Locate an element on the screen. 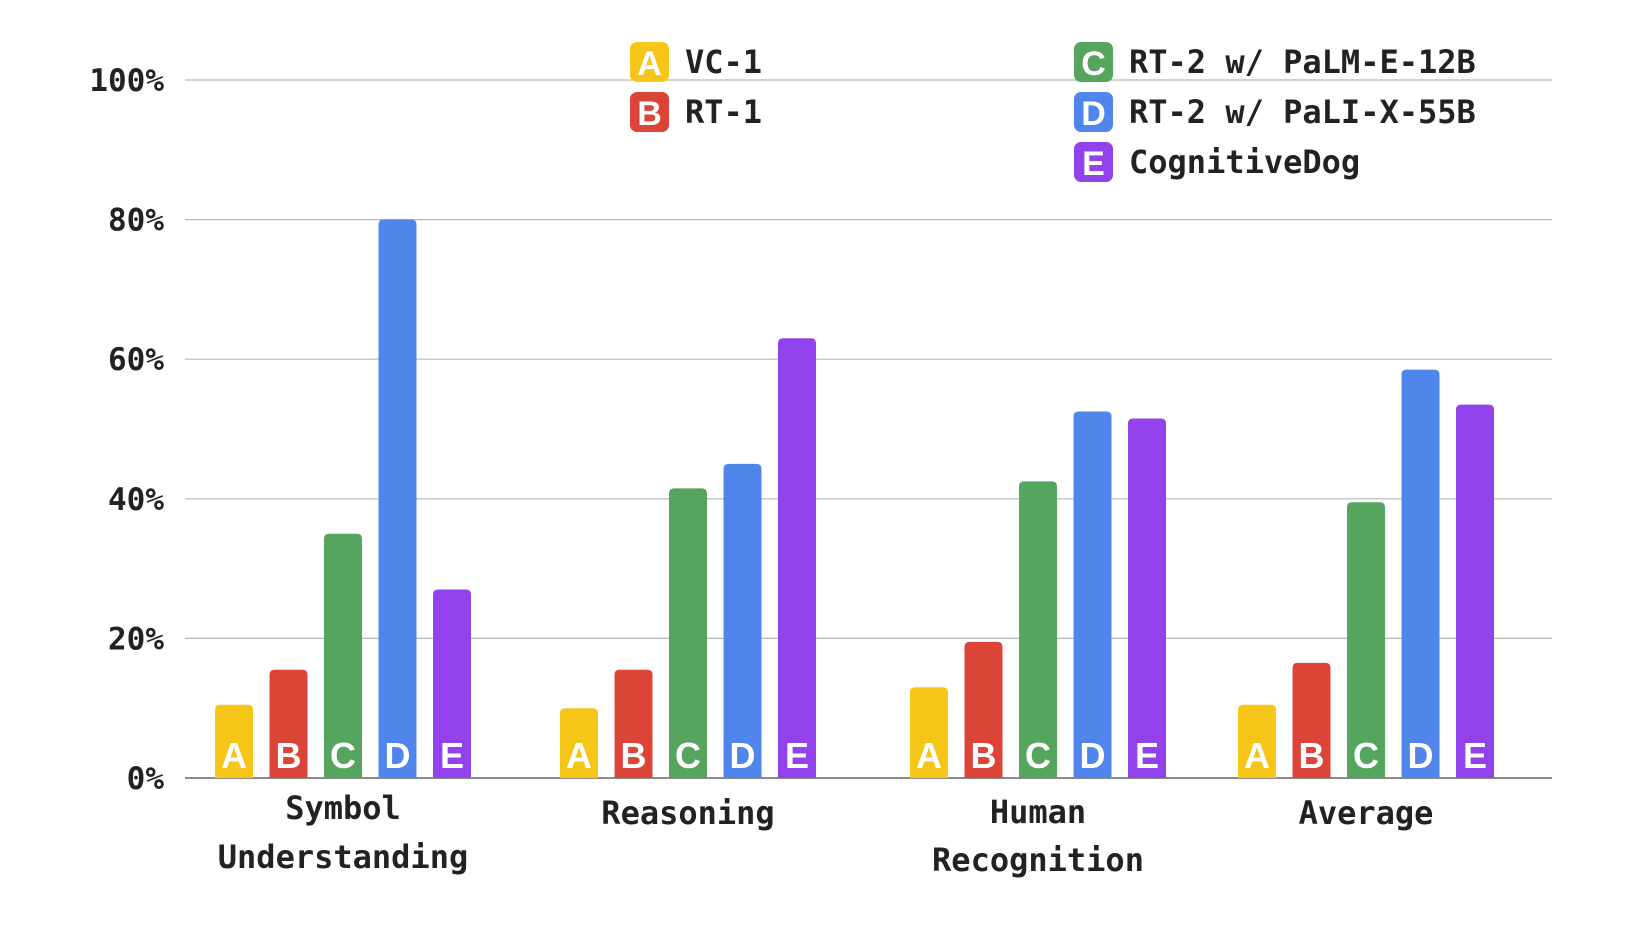  legend-key-letter: D is located at coordinates (1093, 114).